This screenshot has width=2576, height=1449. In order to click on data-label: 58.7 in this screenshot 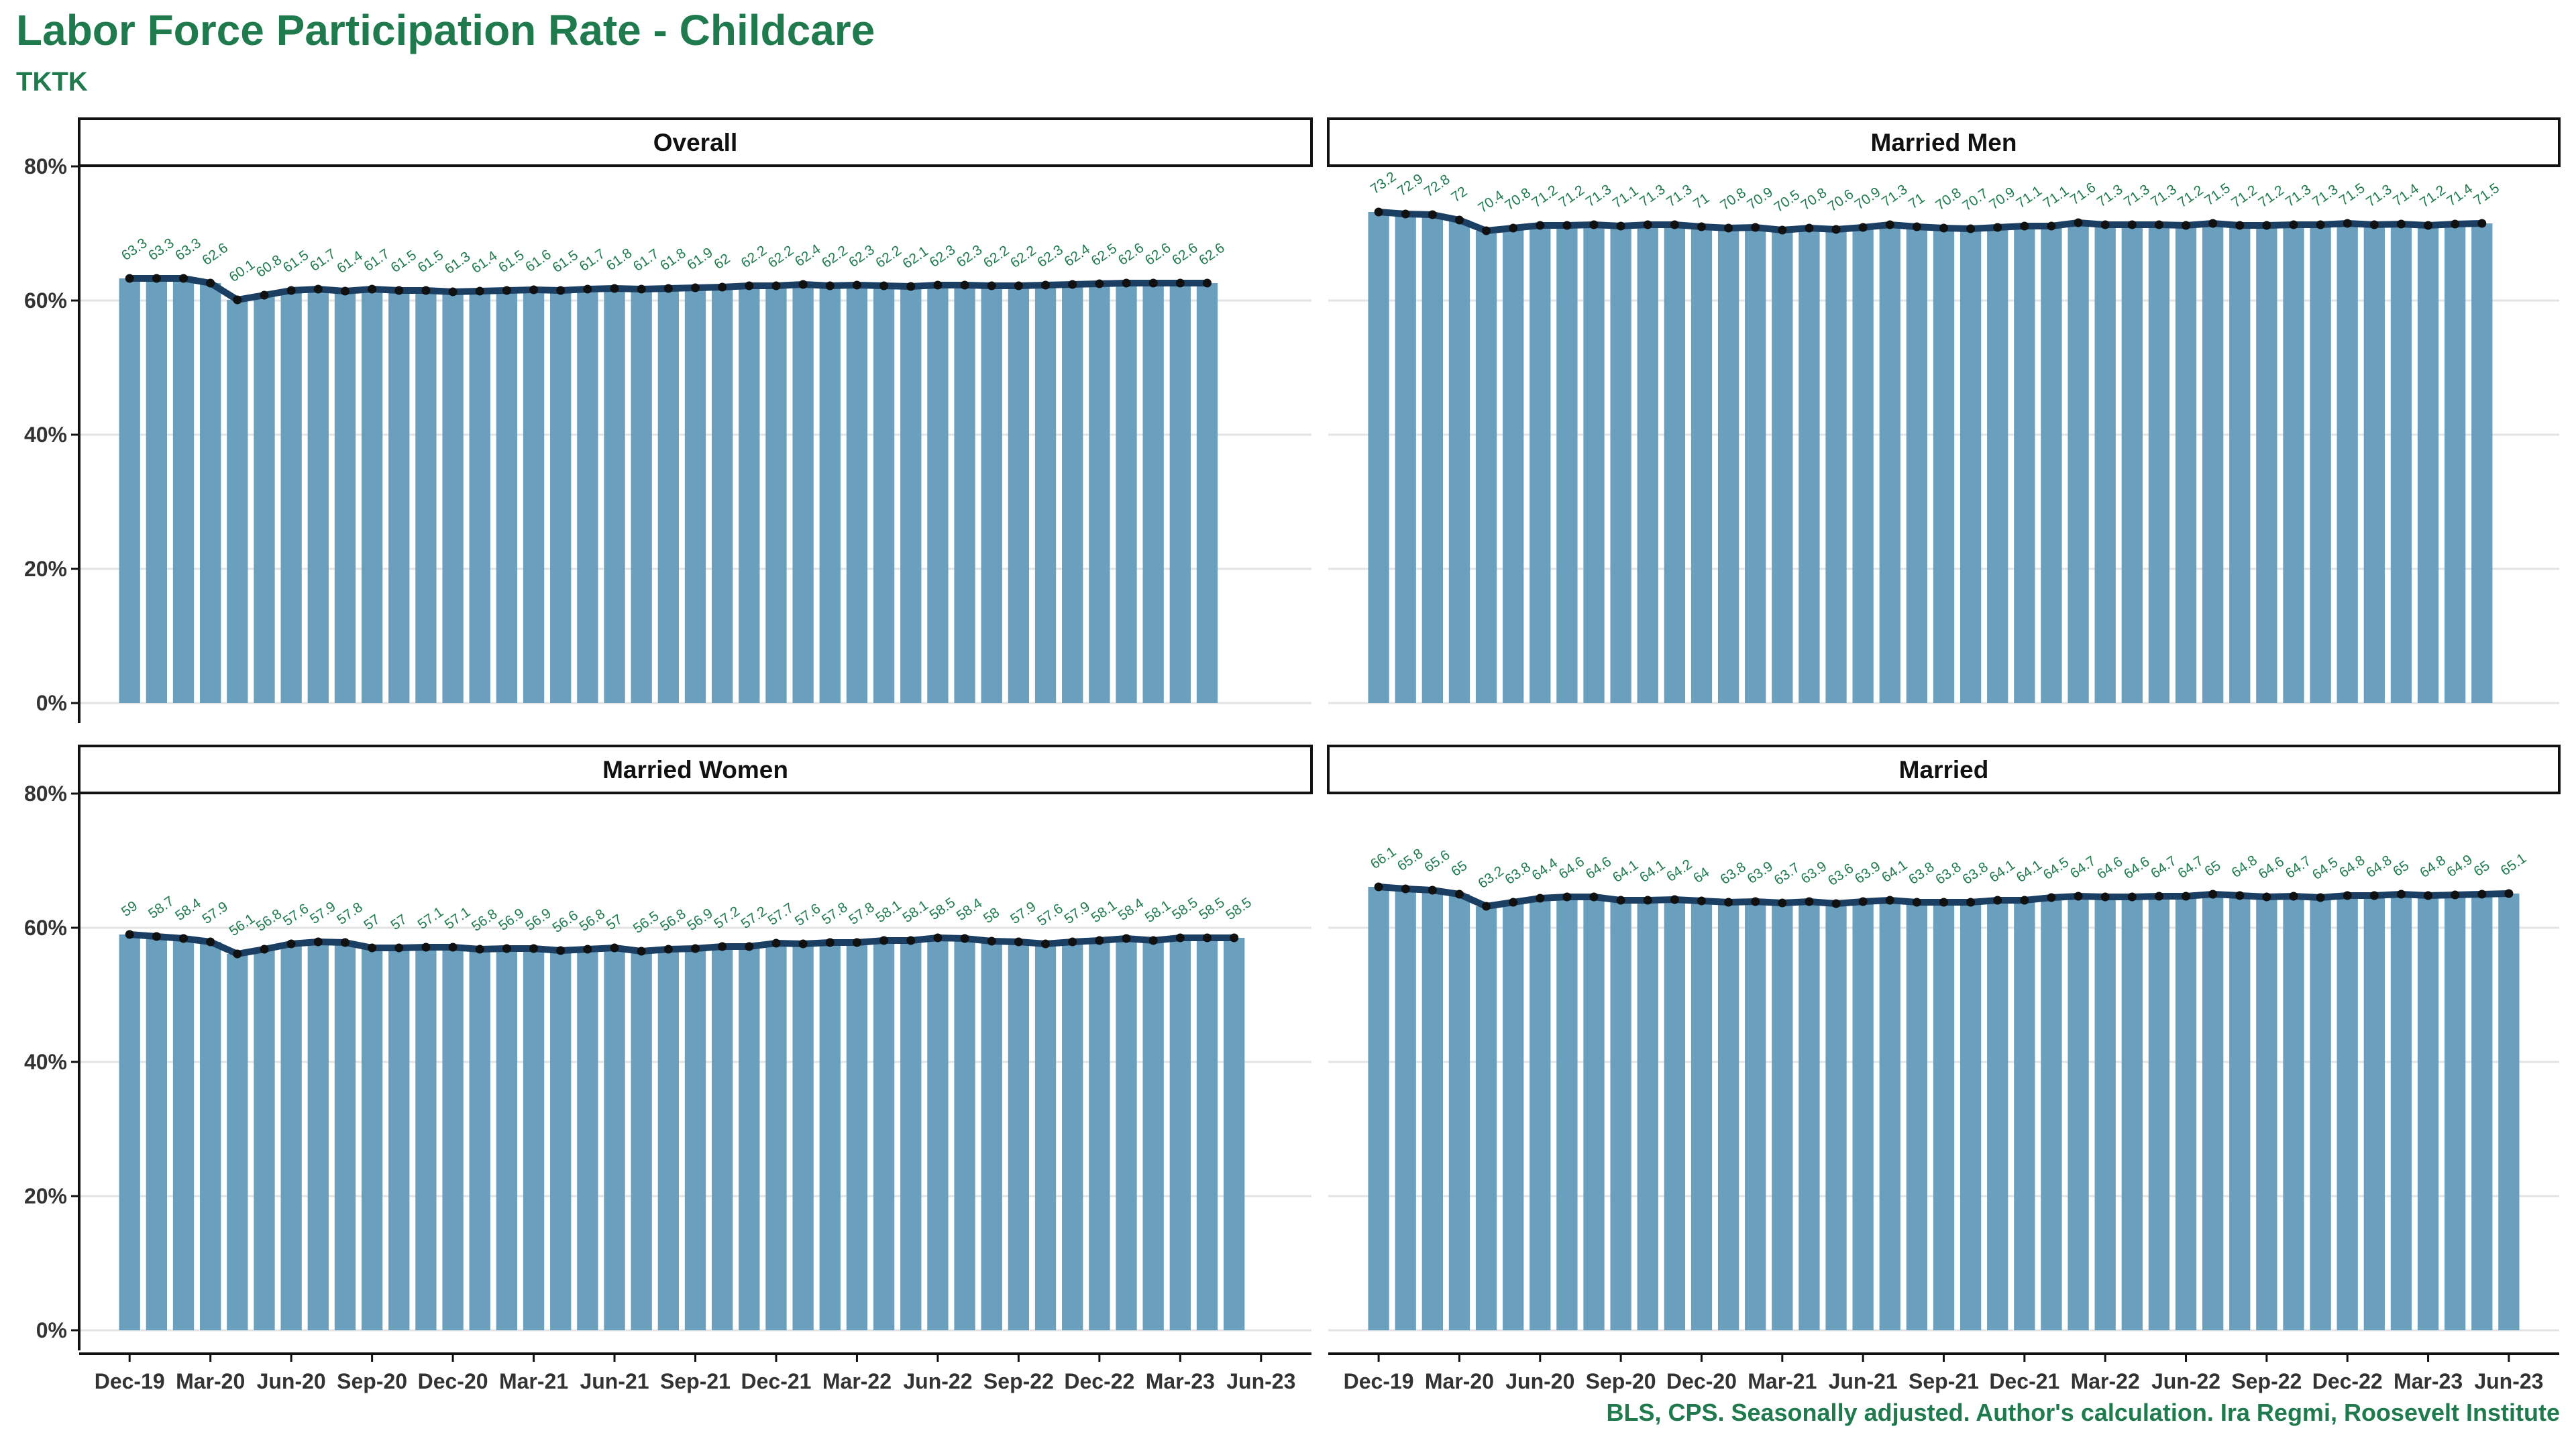, I will do `click(161, 908)`.